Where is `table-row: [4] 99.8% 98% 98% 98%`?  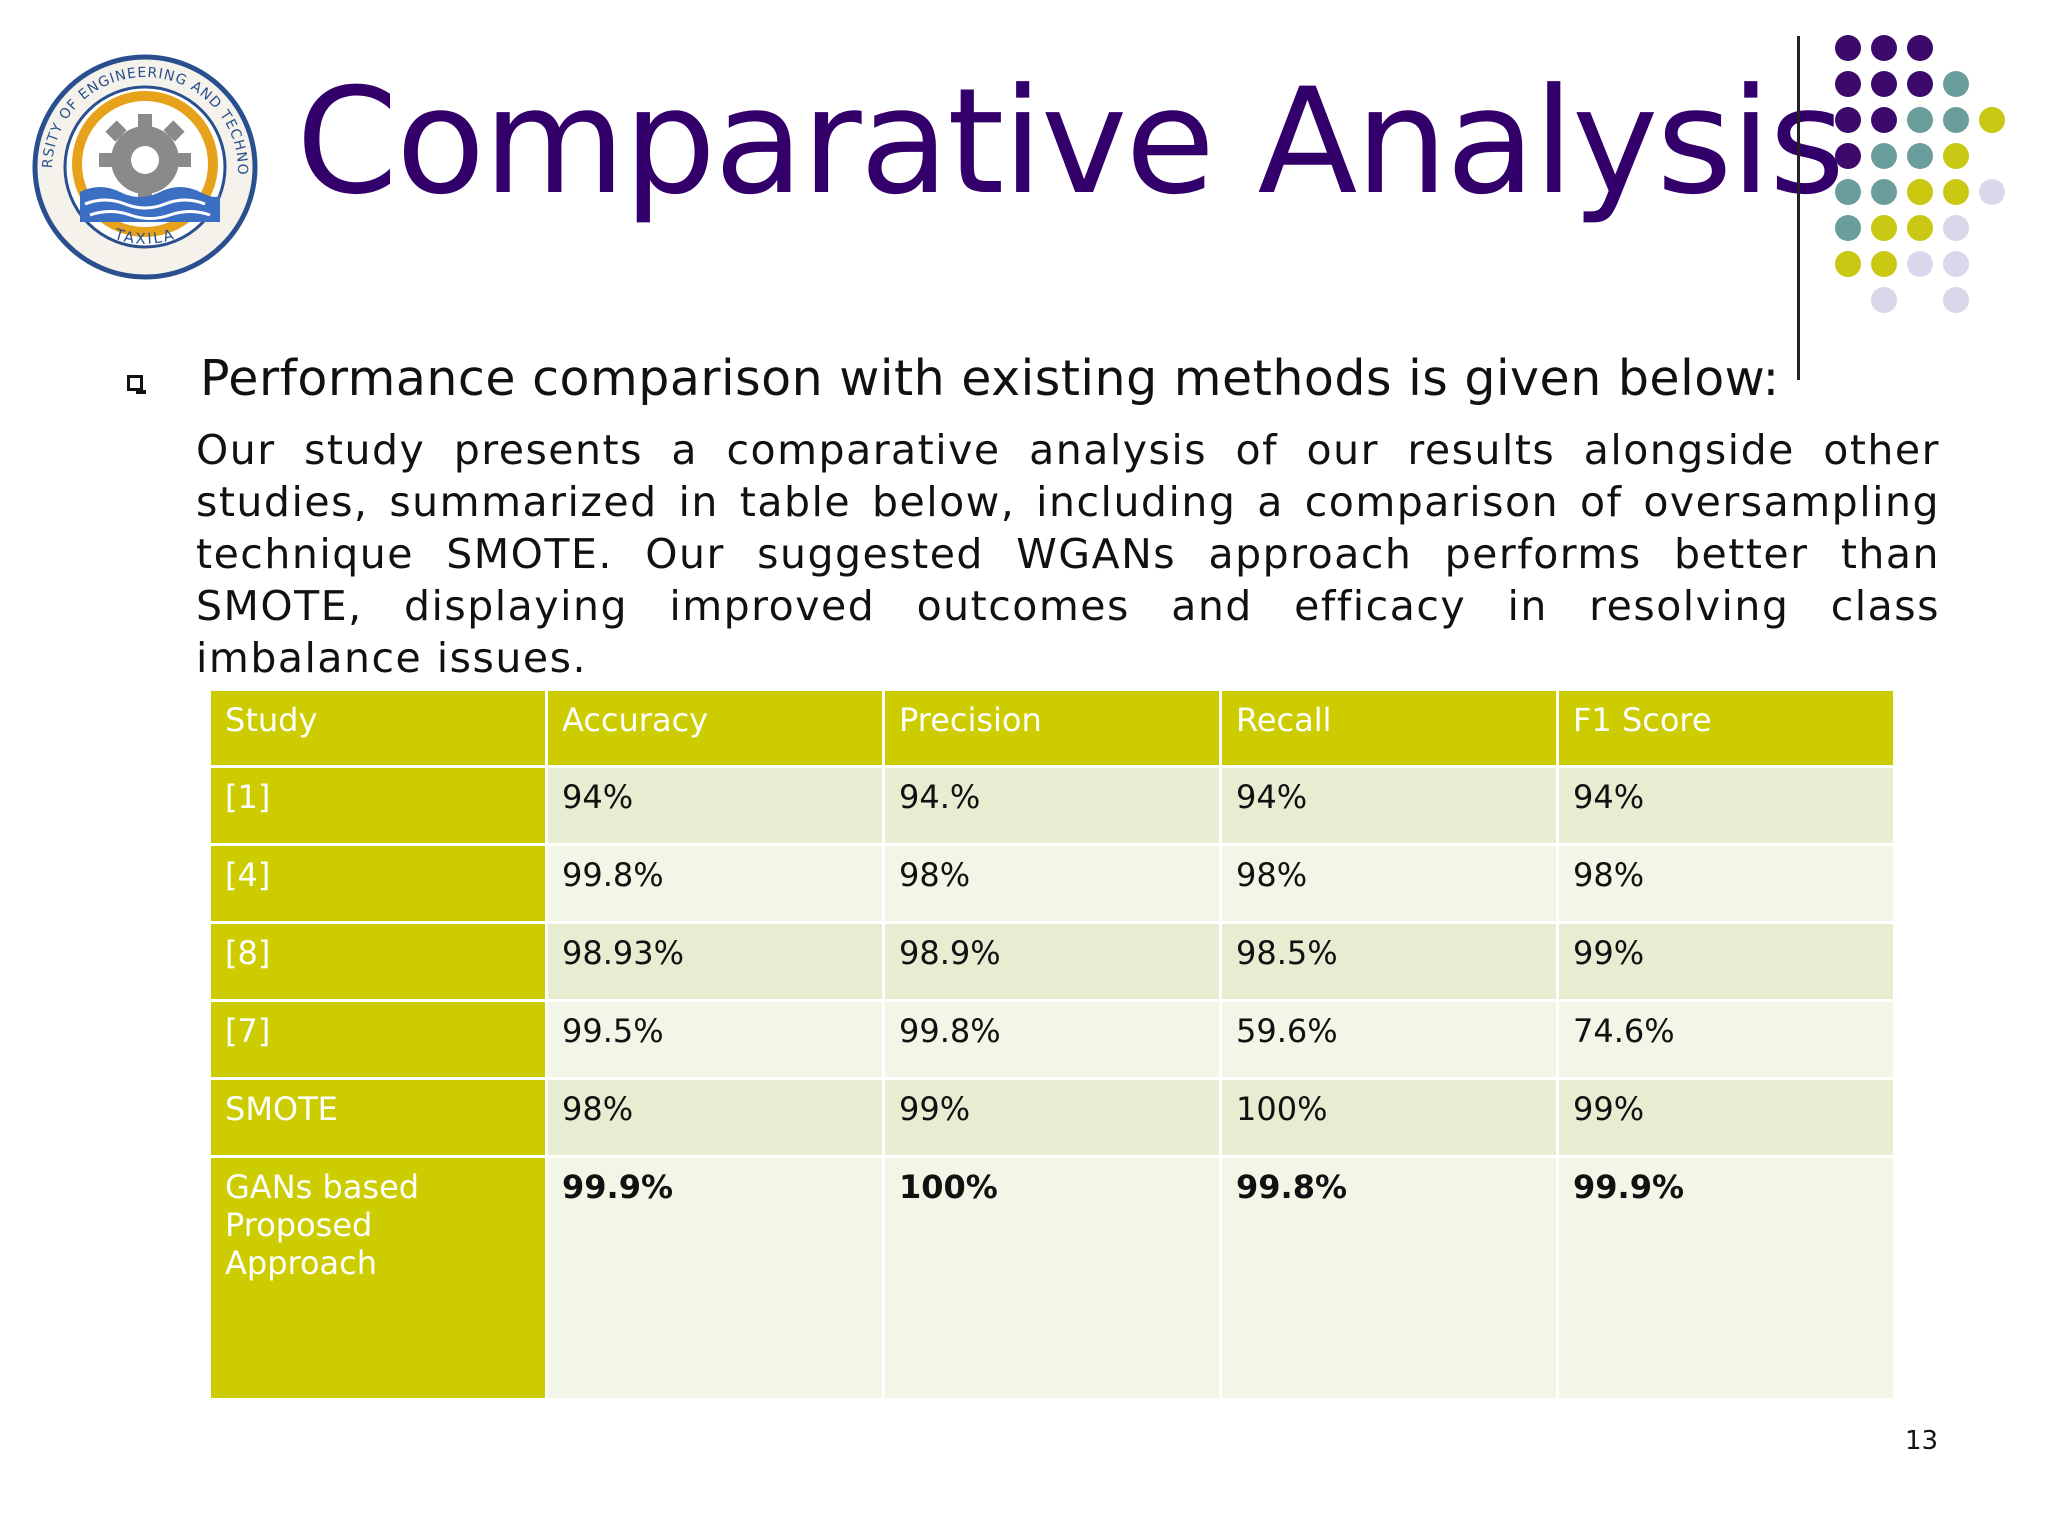 table-row: [4] 99.8% 98% 98% 98% is located at coordinates (1052, 883).